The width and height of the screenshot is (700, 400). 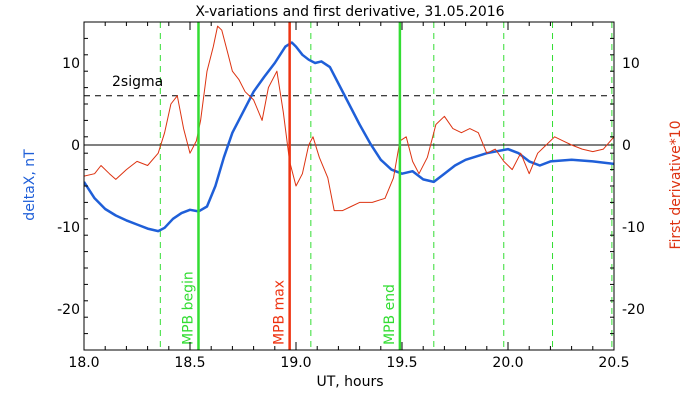 What do you see at coordinates (75, 146) in the screenshot?
I see `y-tick-label-left: 0` at bounding box center [75, 146].